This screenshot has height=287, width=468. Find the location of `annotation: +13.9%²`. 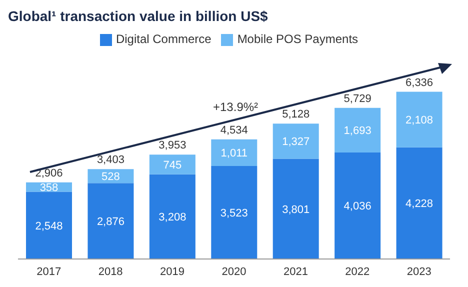

annotation: +13.9%² is located at coordinates (235, 107).